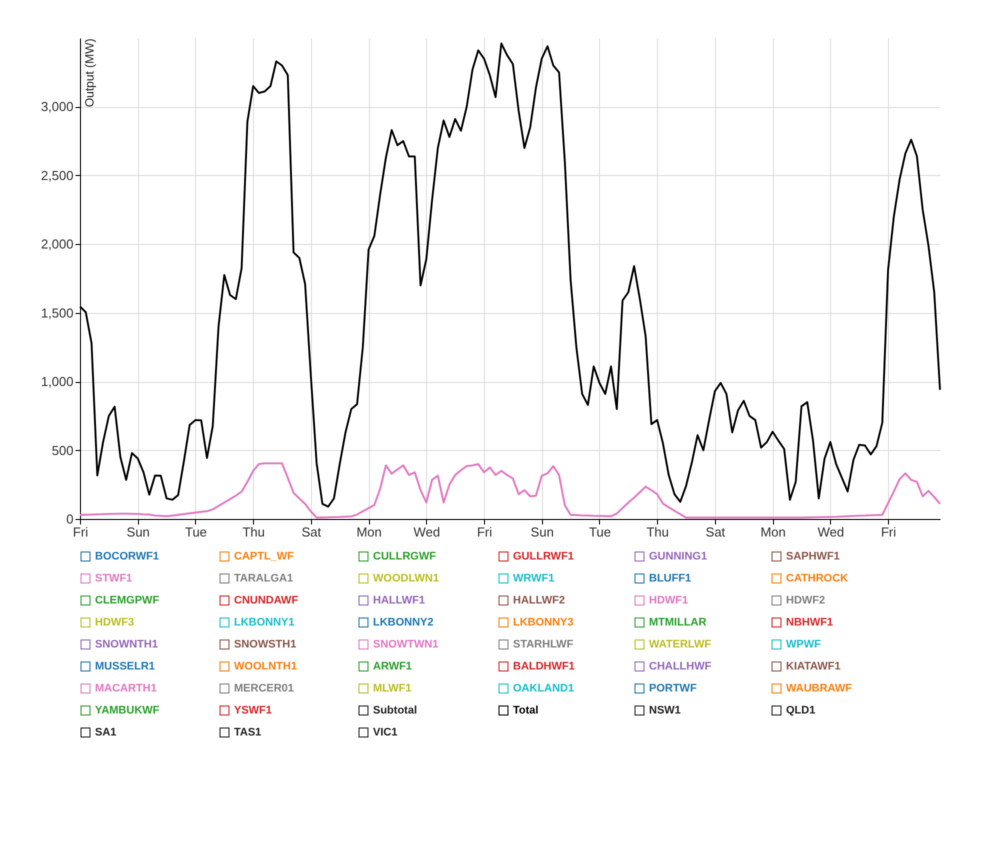 The height and width of the screenshot is (854, 984). Describe the element at coordinates (680, 644) in the screenshot. I see `legend-label: WATERLWF` at that location.